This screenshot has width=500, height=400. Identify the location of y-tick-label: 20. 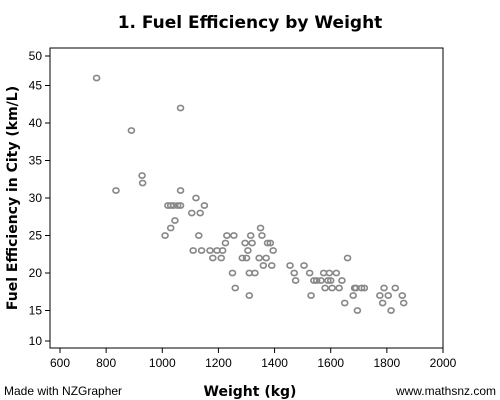
(36, 273).